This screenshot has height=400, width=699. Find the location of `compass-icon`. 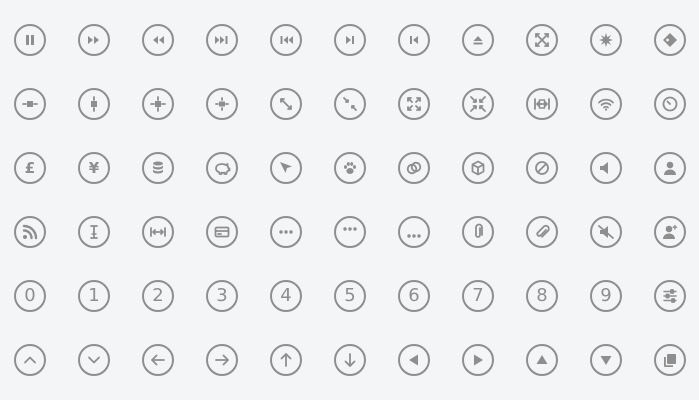

compass-icon is located at coordinates (670, 104).